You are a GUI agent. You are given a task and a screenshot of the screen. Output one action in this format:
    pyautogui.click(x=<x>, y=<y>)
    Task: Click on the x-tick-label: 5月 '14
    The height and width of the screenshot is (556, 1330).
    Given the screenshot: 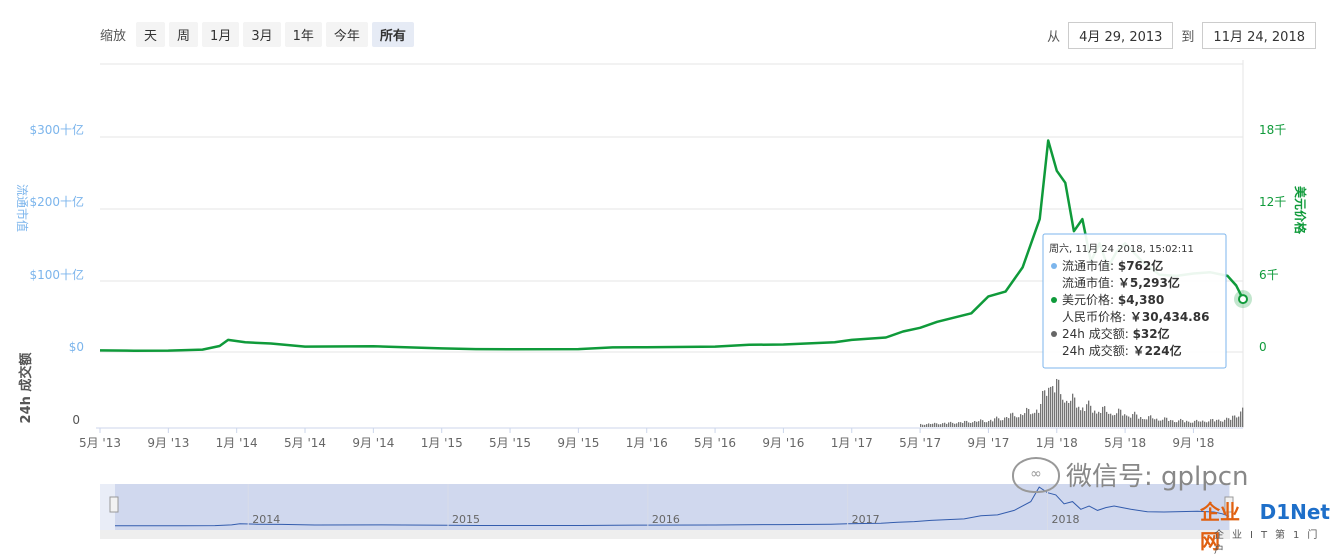 What is the action you would take?
    pyautogui.click(x=305, y=443)
    